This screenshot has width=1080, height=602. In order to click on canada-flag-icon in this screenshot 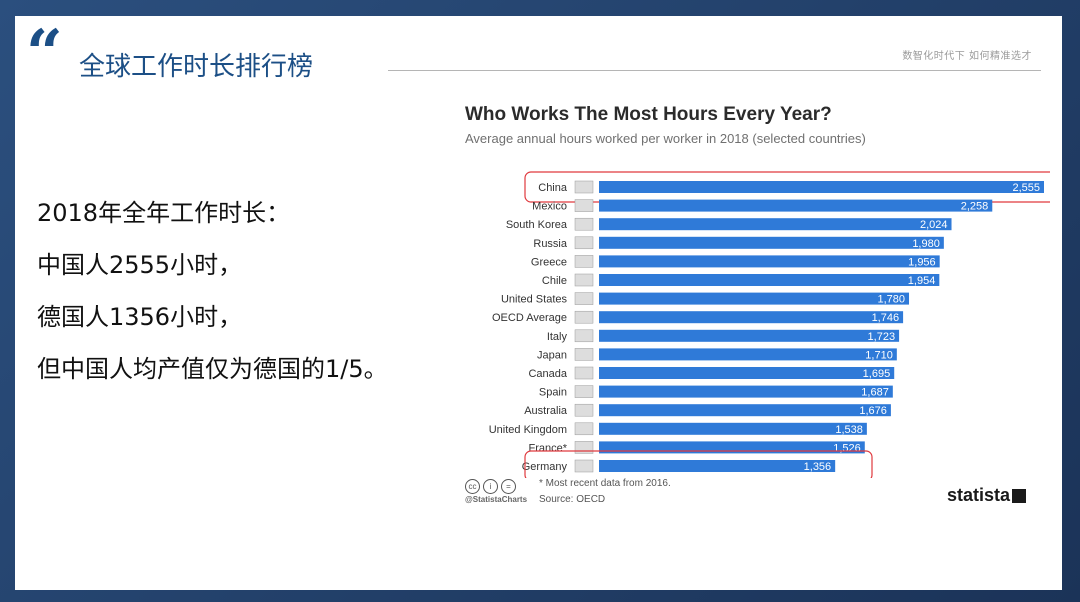, I will do `click(584, 373)`.